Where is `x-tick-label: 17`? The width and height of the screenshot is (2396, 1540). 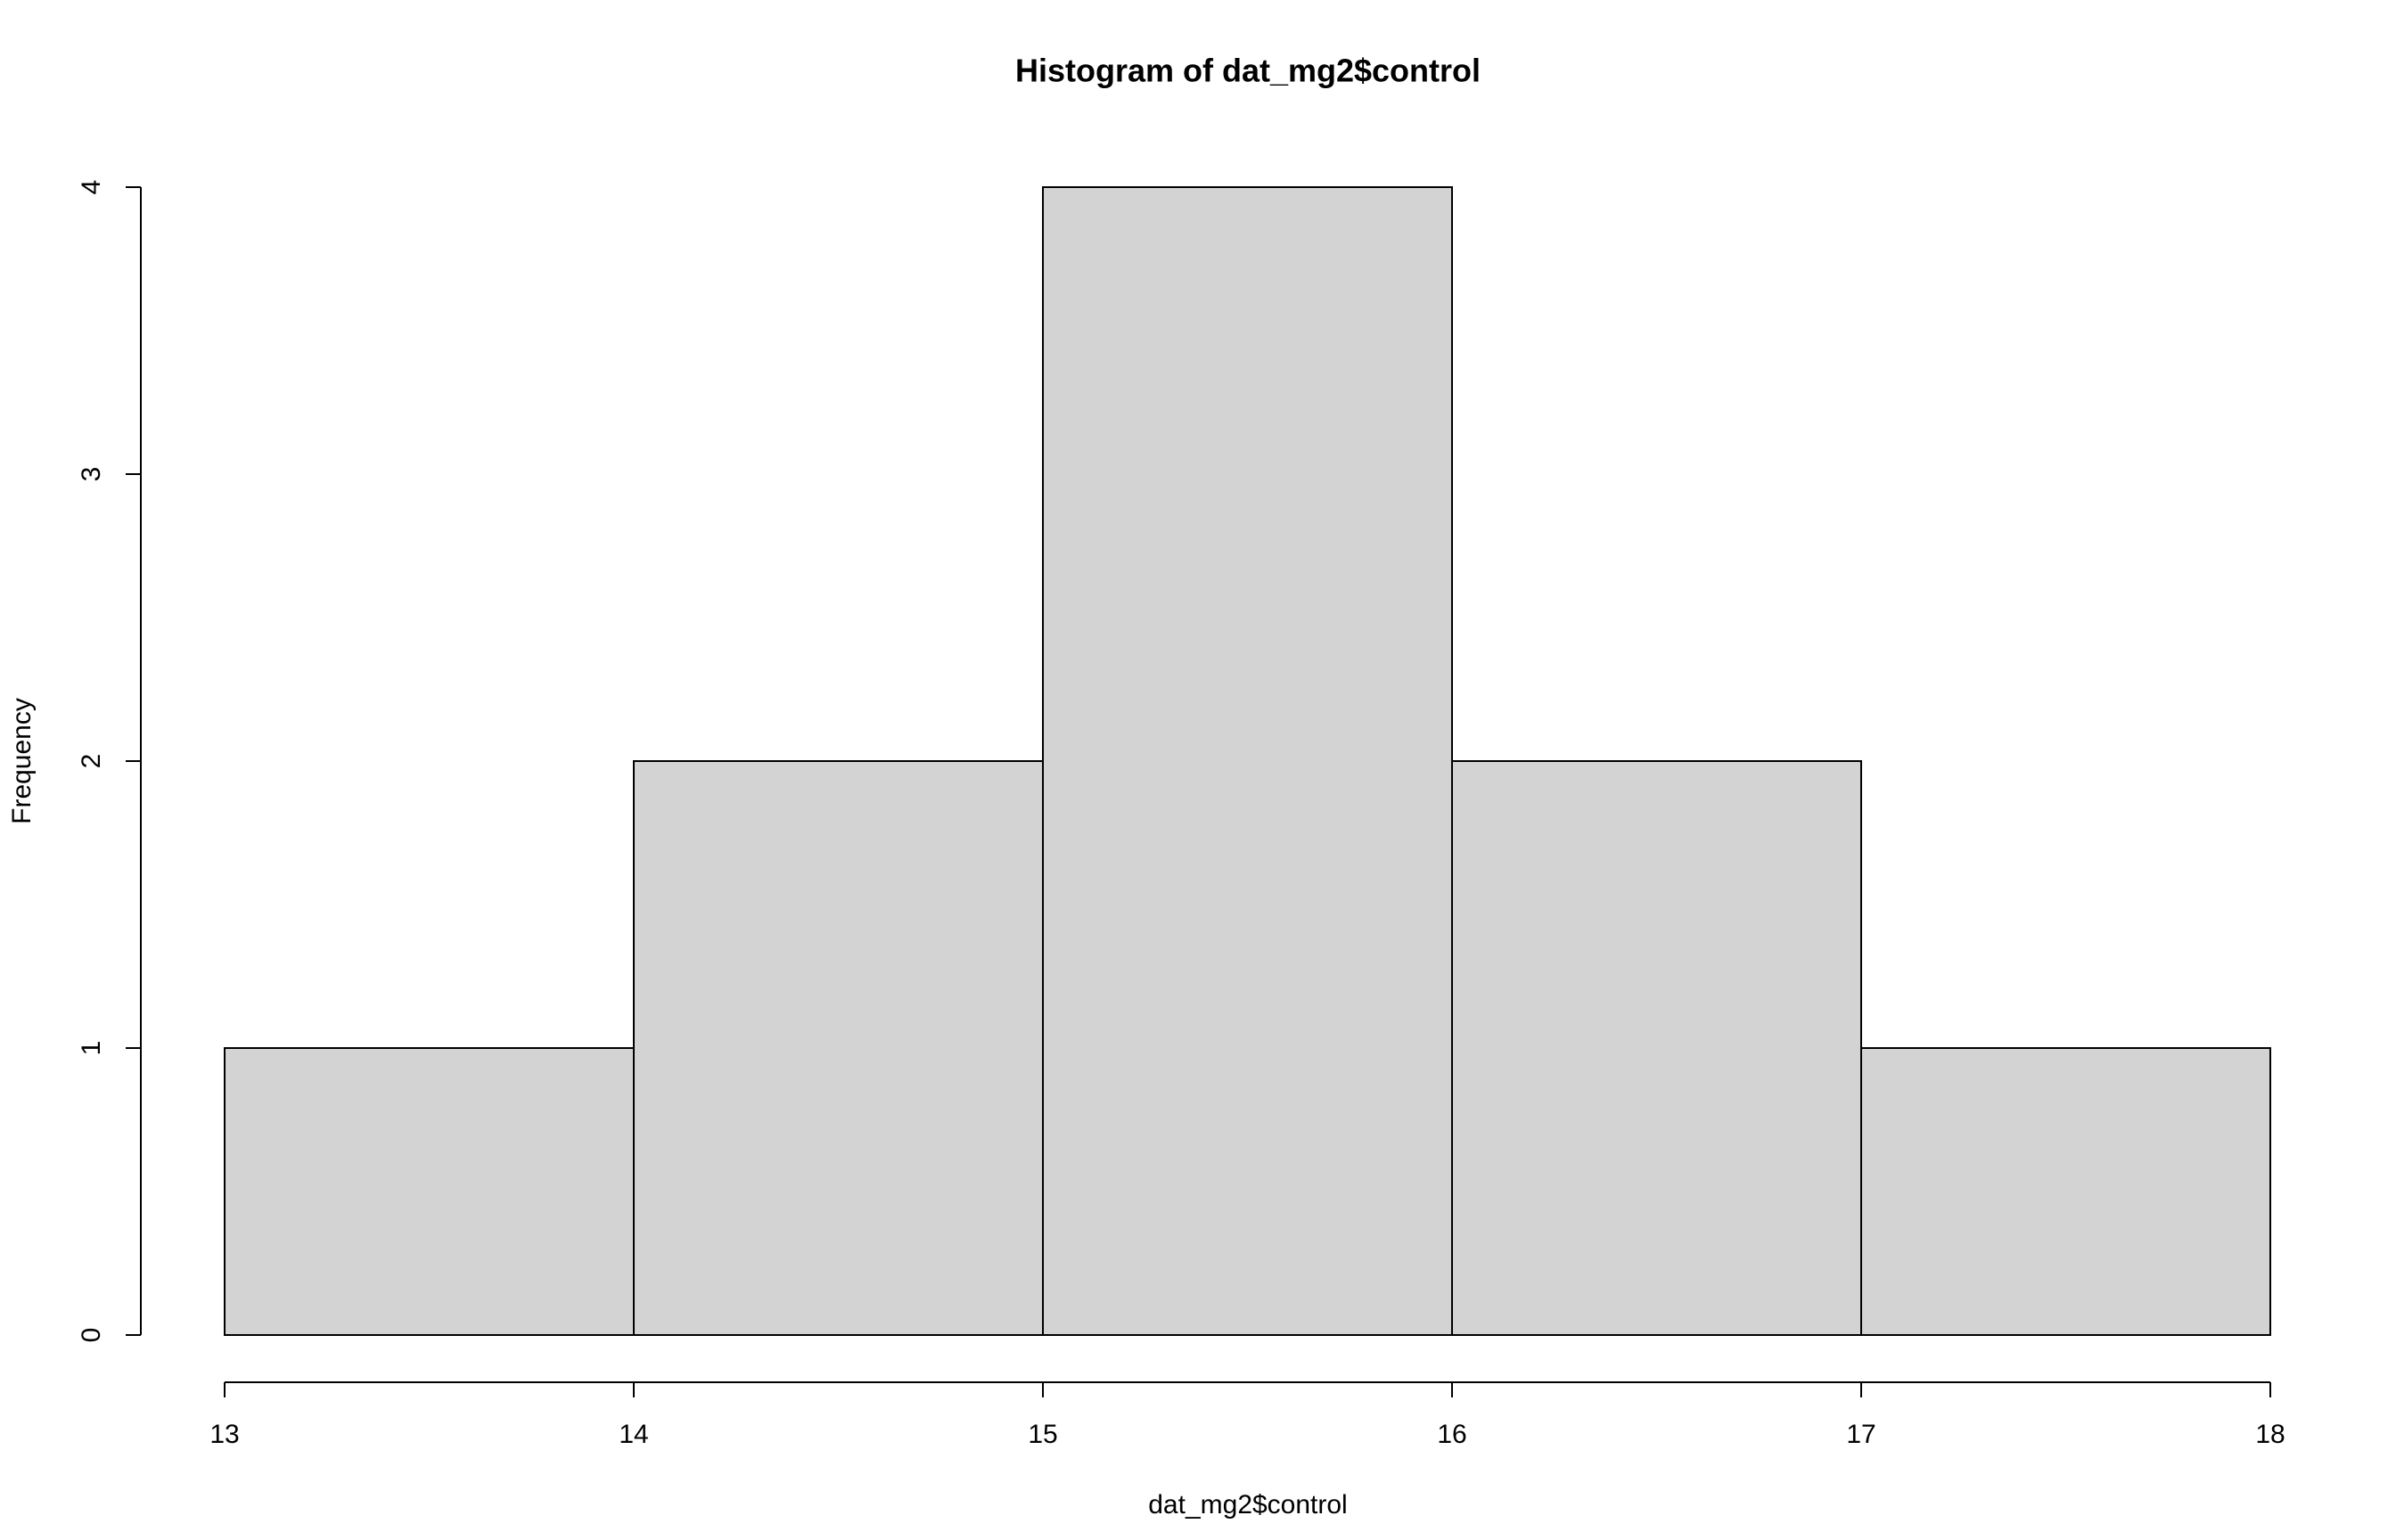
x-tick-label: 17 is located at coordinates (1861, 1434).